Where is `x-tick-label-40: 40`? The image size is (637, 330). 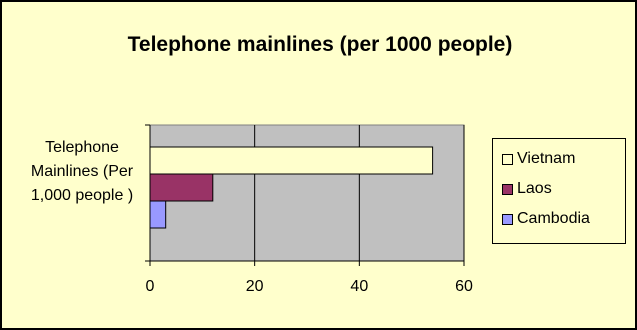
x-tick-label-40: 40 is located at coordinates (359, 286).